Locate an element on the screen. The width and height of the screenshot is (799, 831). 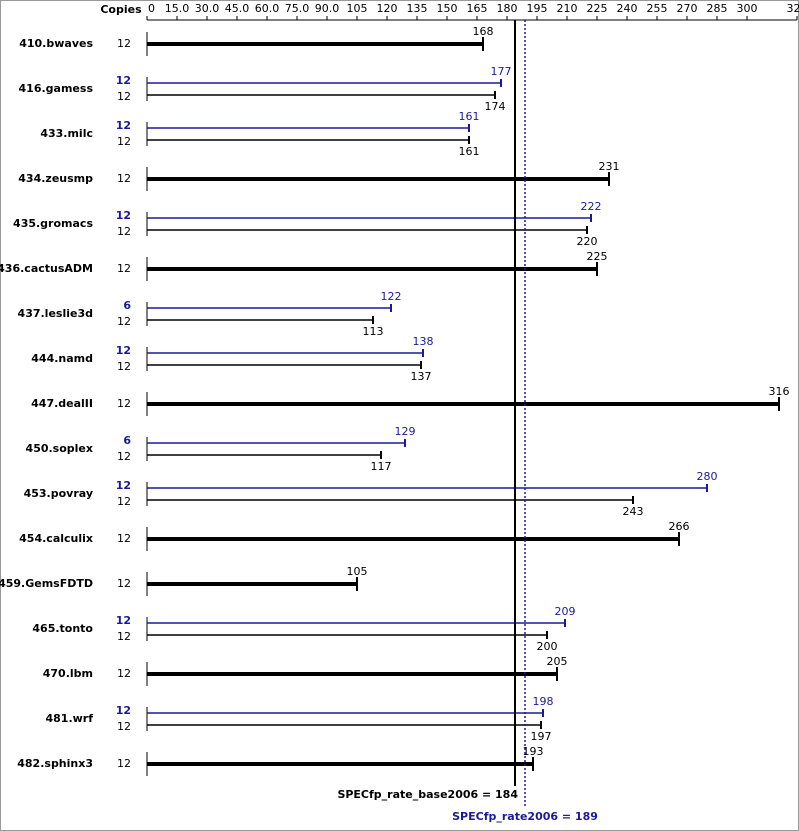
value-label: 174 is located at coordinates (495, 106).